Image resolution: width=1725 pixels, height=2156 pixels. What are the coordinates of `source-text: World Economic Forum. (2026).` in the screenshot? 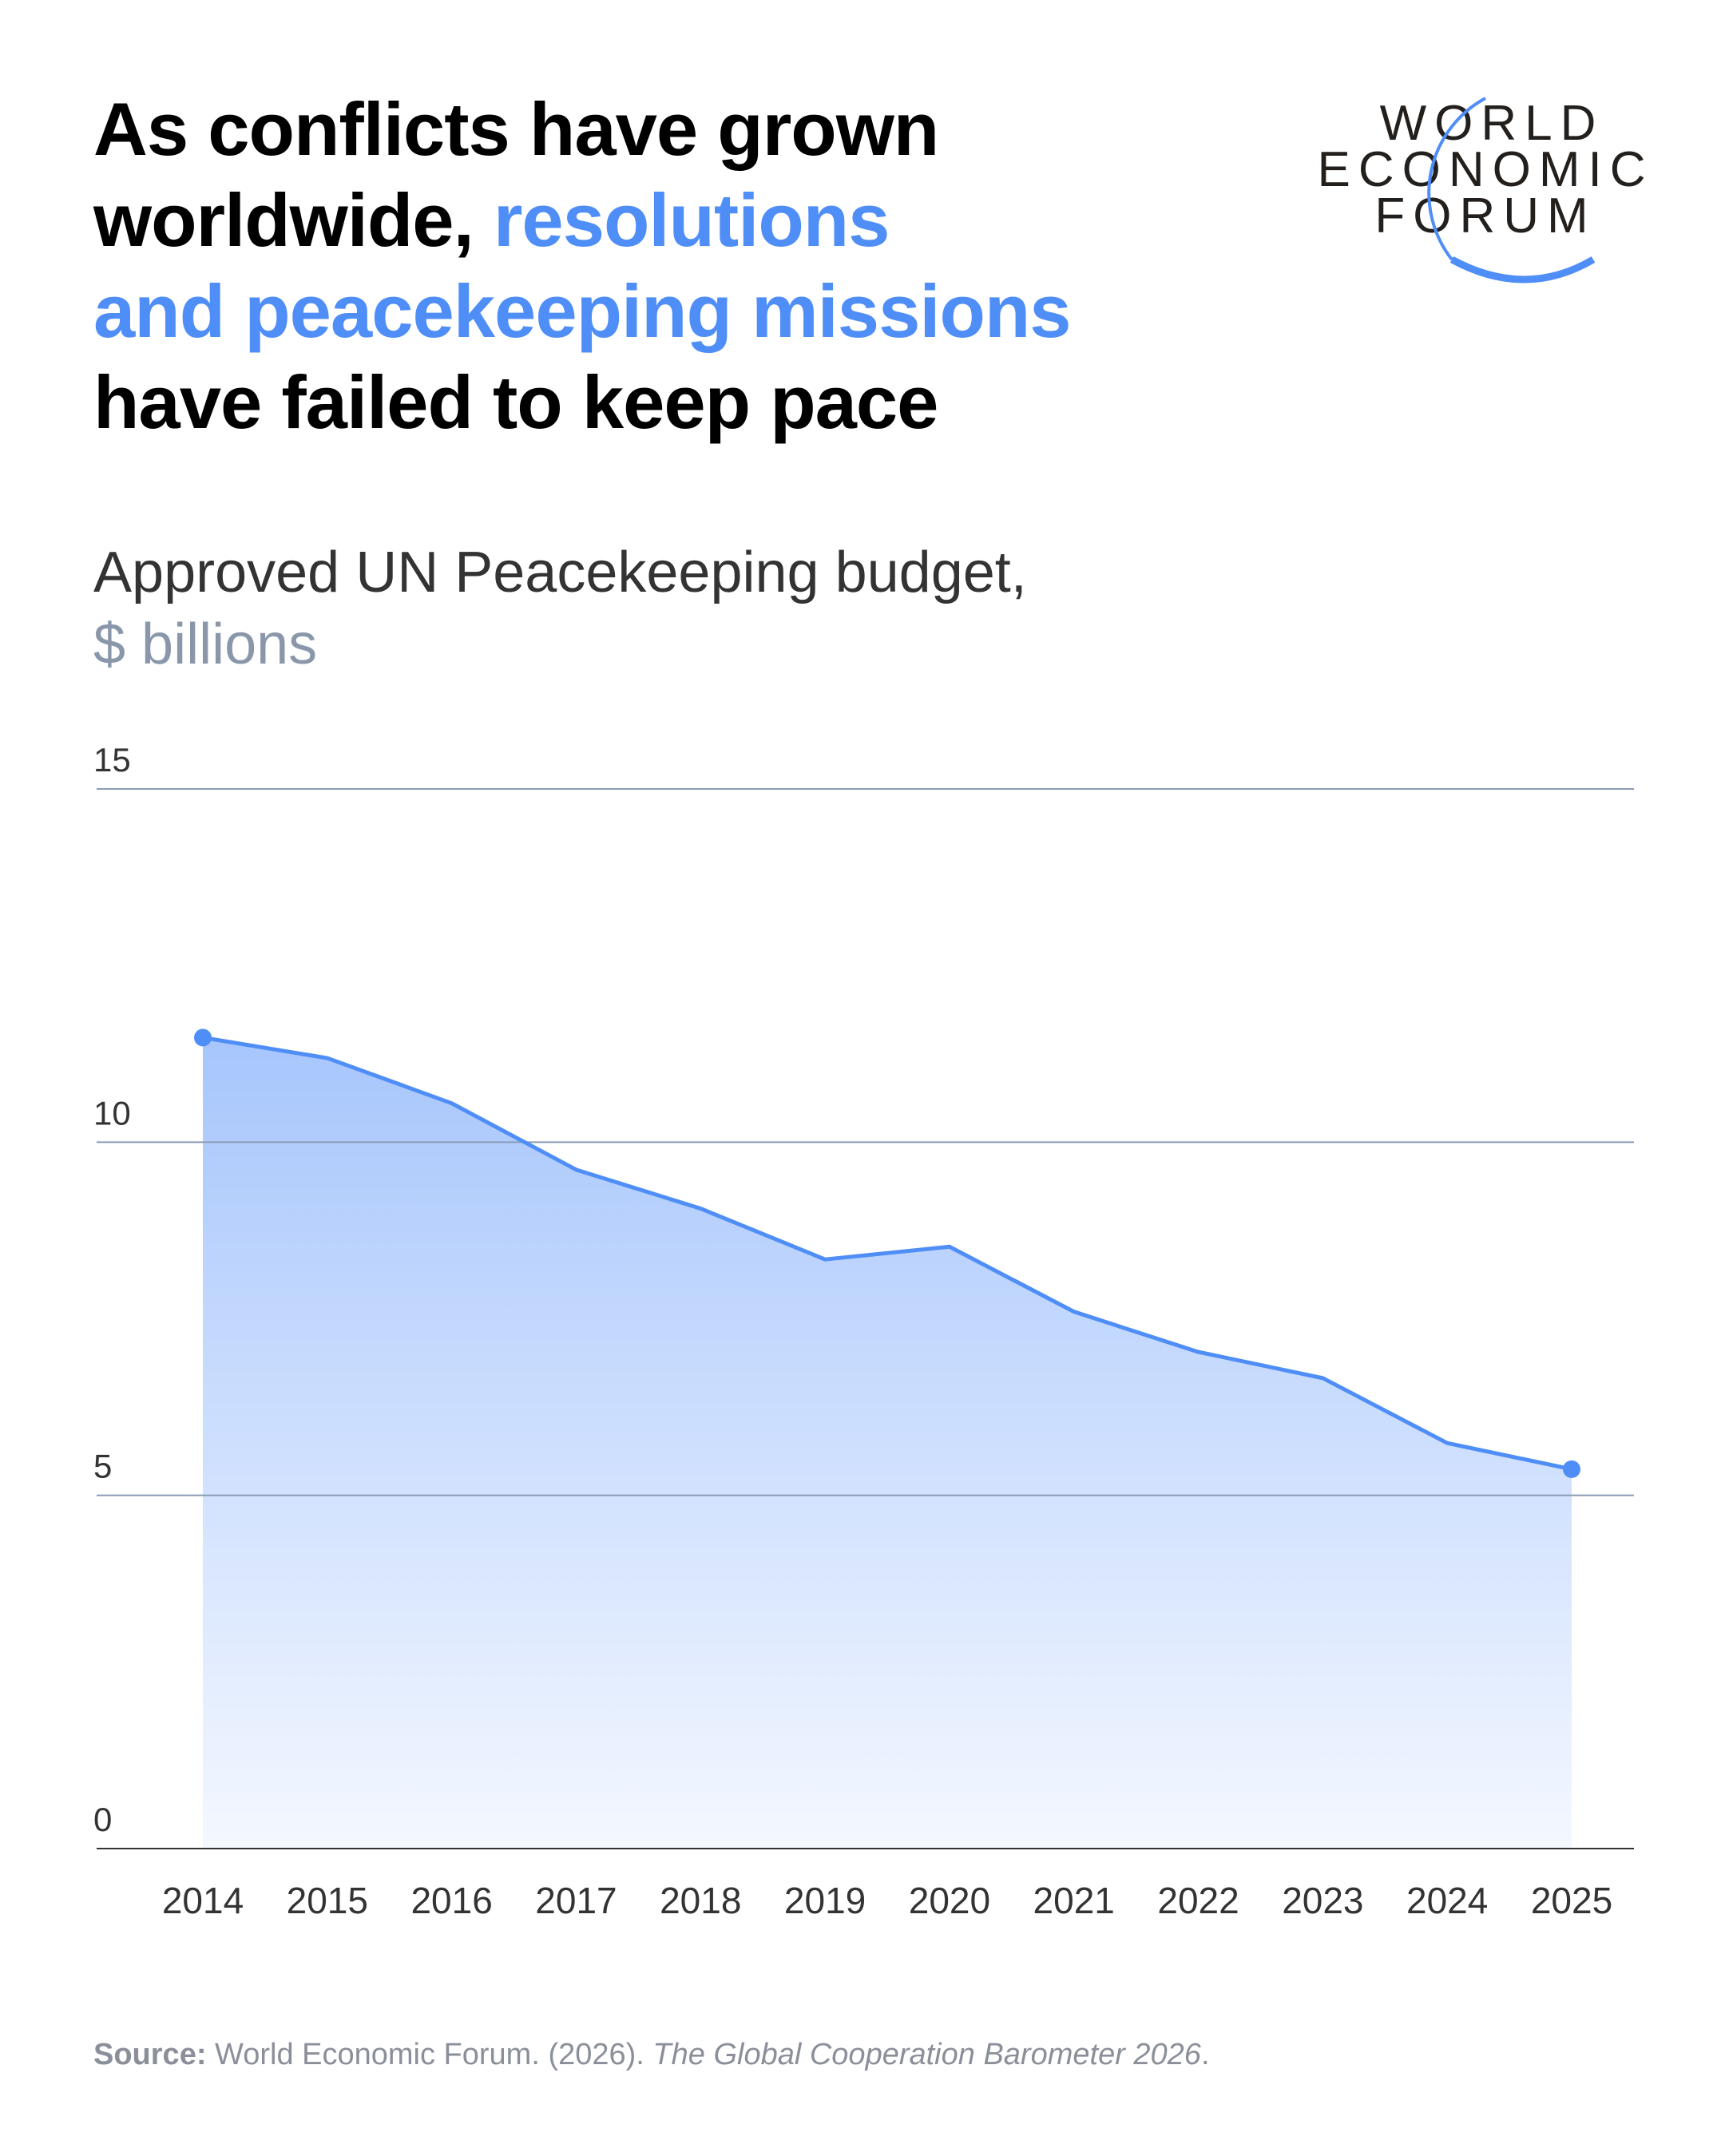 It's located at (430, 2054).